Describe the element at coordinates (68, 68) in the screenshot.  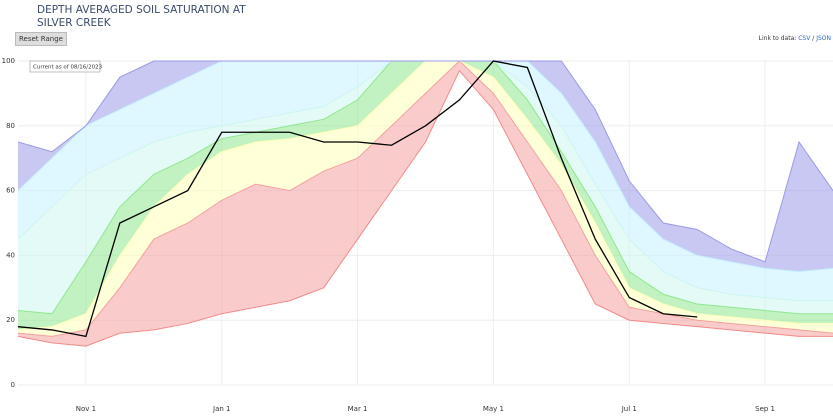
I see `annotation: Current as of 08/16/2023` at that location.